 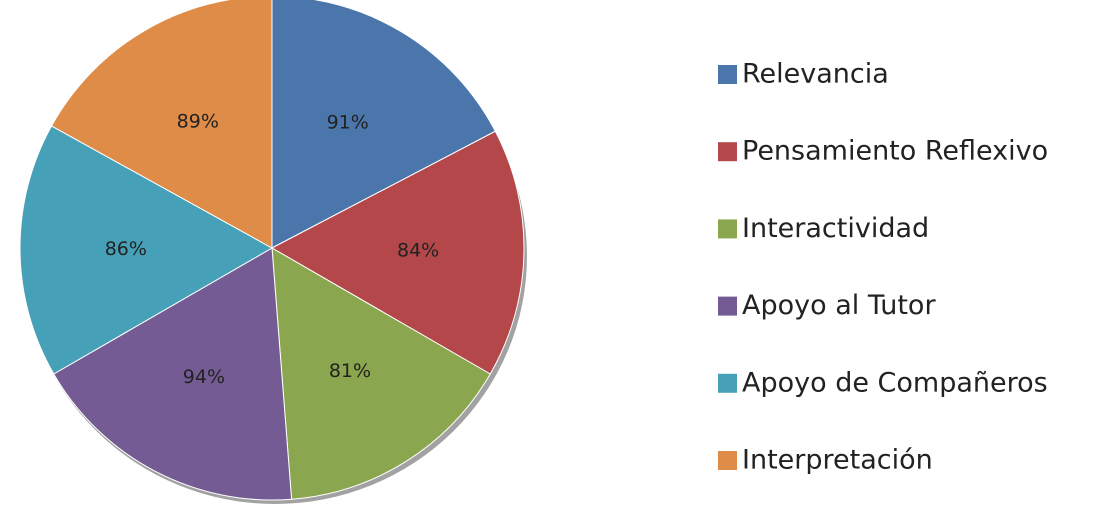 I want to click on legend-label: Interpretación, so click(x=837, y=460).